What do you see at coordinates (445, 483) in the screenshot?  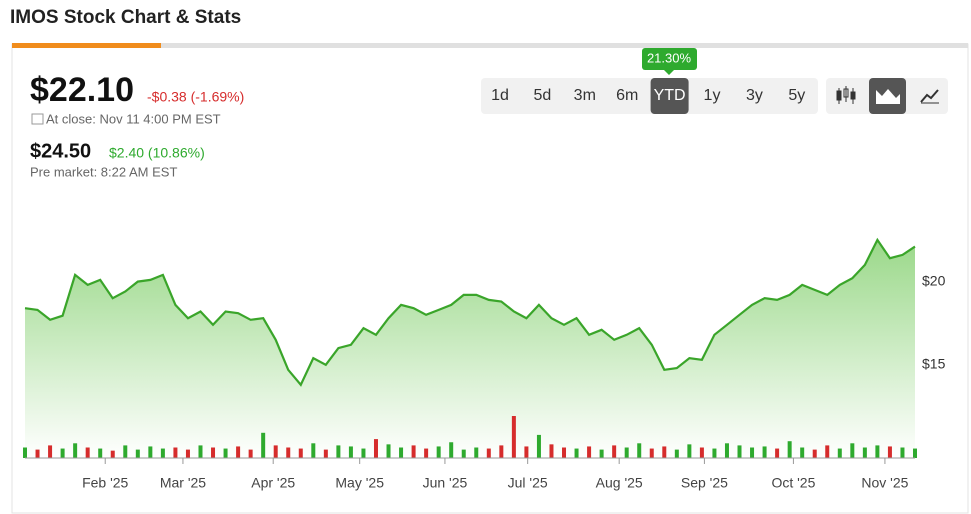 I see `x-tick-label: Jun '25` at bounding box center [445, 483].